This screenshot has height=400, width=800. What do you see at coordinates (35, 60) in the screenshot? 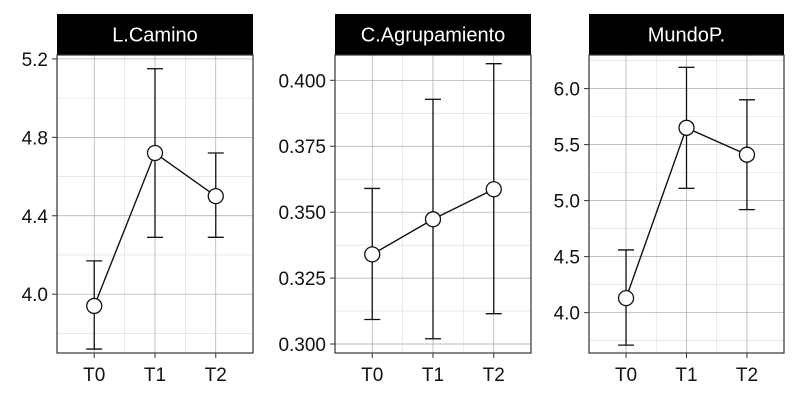
I see `y-tick-label: 5.2` at bounding box center [35, 60].